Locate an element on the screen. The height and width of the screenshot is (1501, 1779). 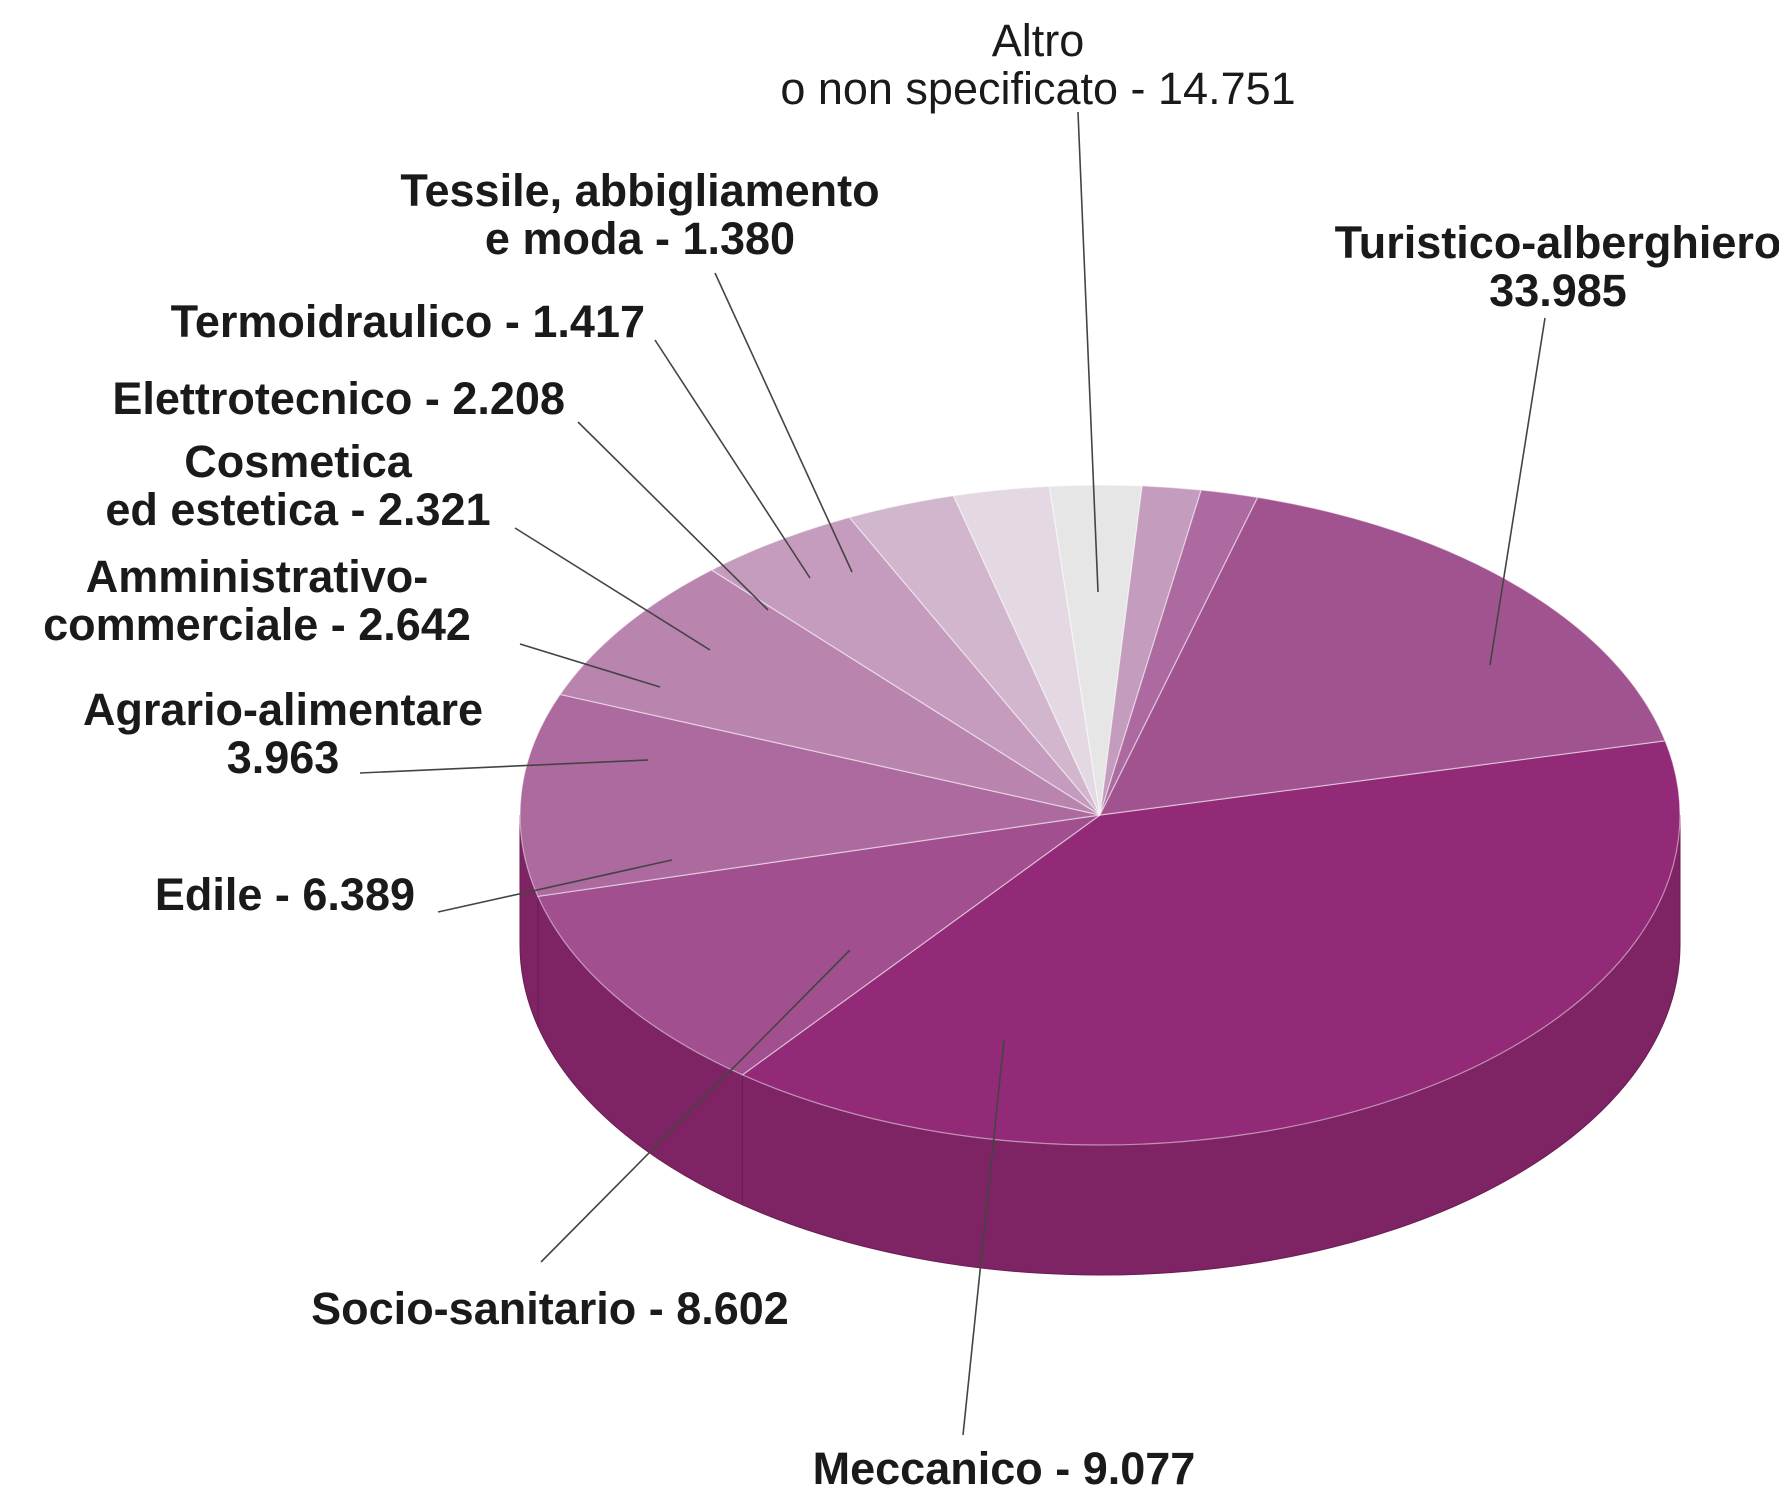
slice-label-line: Altro is located at coordinates (1038, 40).